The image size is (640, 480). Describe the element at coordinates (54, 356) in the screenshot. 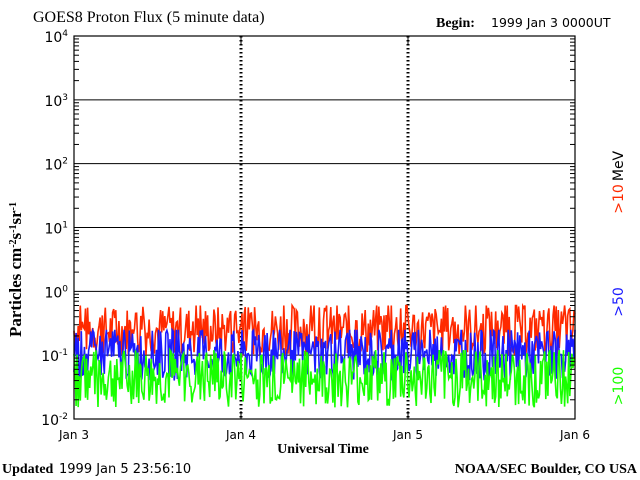

I see `y-tick-label: 10-1` at that location.